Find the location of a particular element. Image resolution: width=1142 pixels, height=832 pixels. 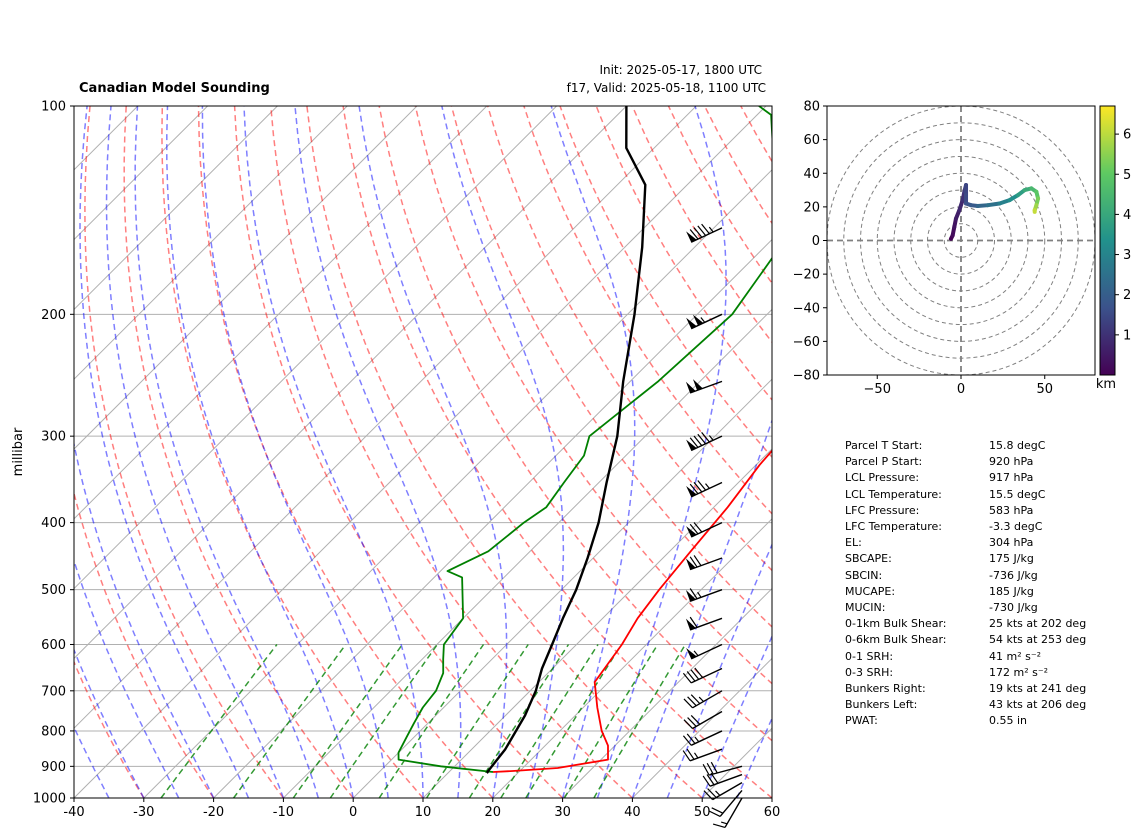

stats-label: LCL Pressure: is located at coordinates (882, 478).